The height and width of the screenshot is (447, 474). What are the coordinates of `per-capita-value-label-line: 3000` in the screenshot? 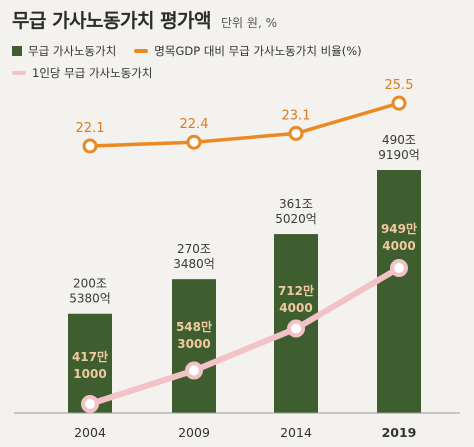 It's located at (193, 344).